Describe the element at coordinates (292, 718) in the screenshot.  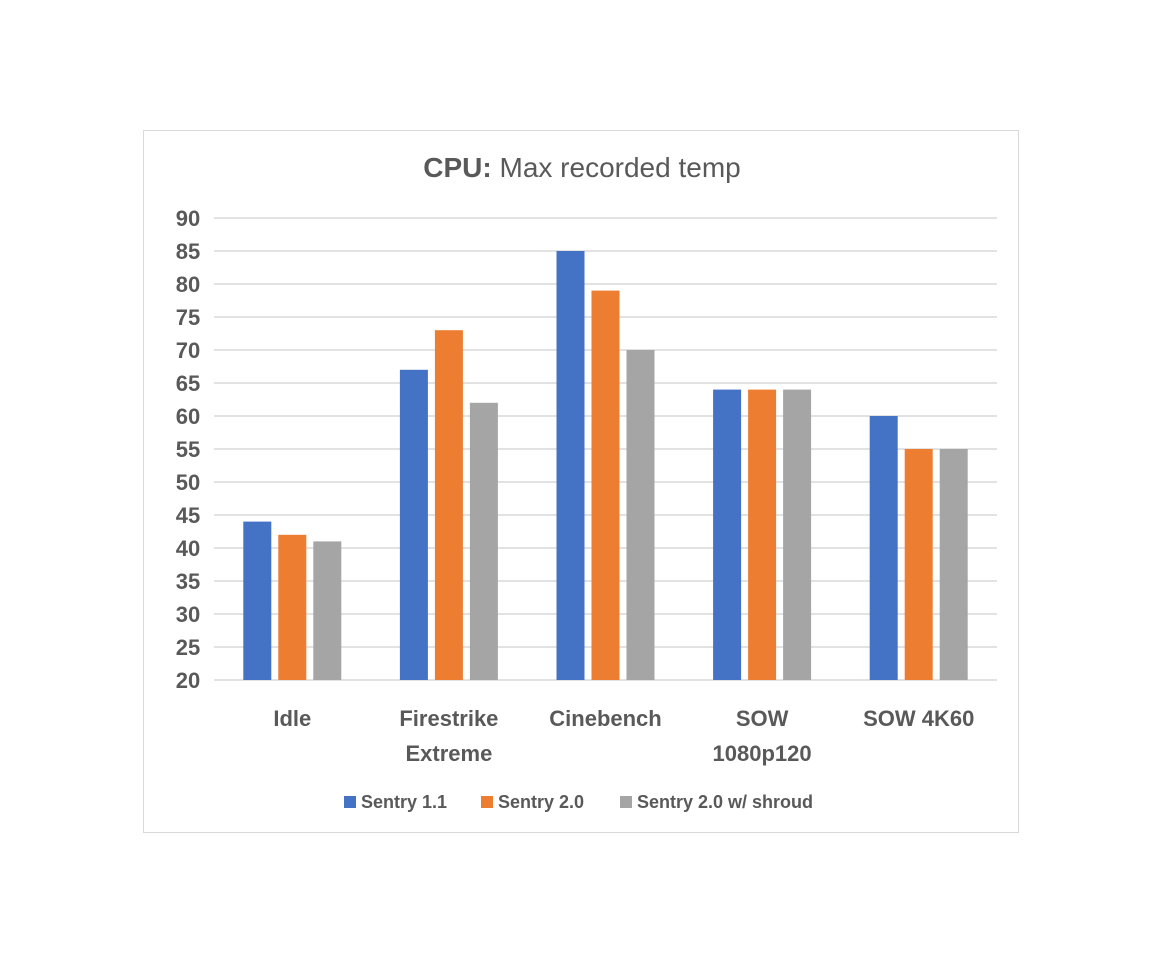
I see `x-tick-label: Idle` at that location.